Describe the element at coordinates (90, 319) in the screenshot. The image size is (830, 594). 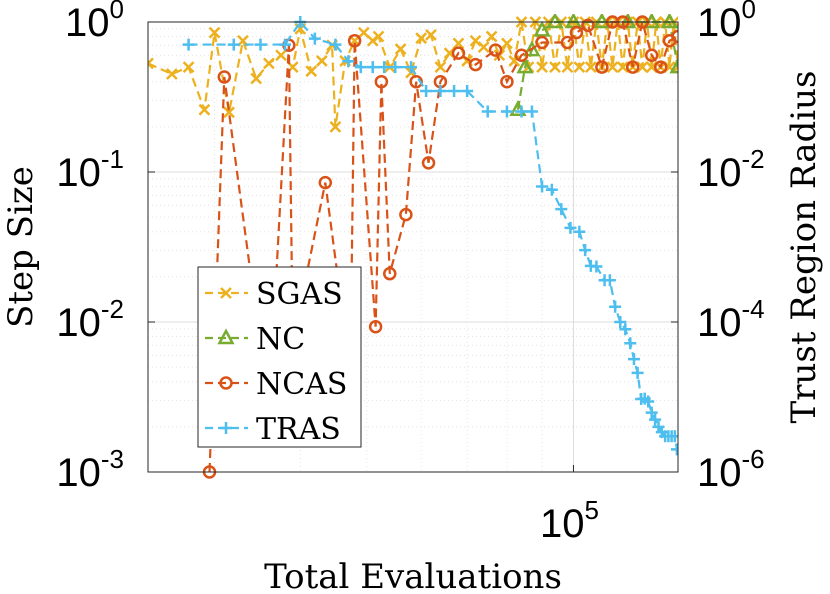
I see `left-tick-label: 10⁻²` at that location.